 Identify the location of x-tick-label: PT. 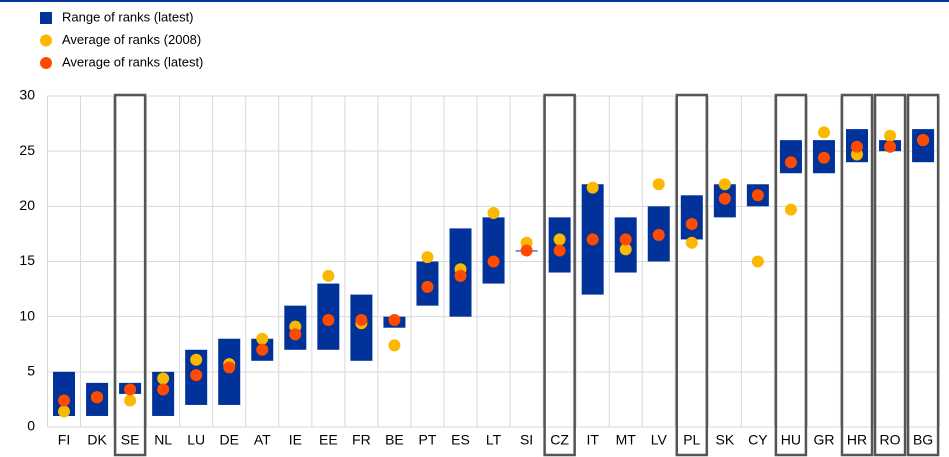
(428, 440).